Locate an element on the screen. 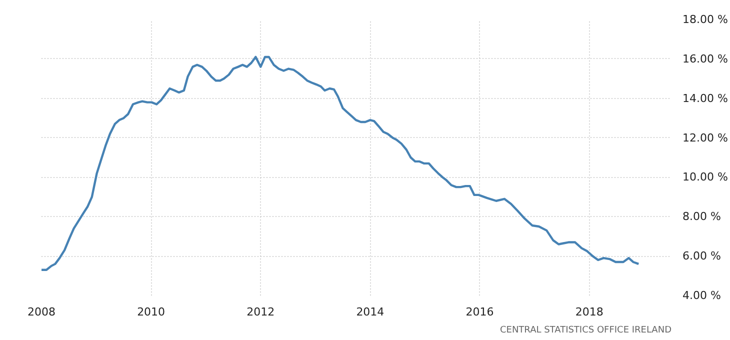  x-tick-label: 2014 is located at coordinates (370, 312).